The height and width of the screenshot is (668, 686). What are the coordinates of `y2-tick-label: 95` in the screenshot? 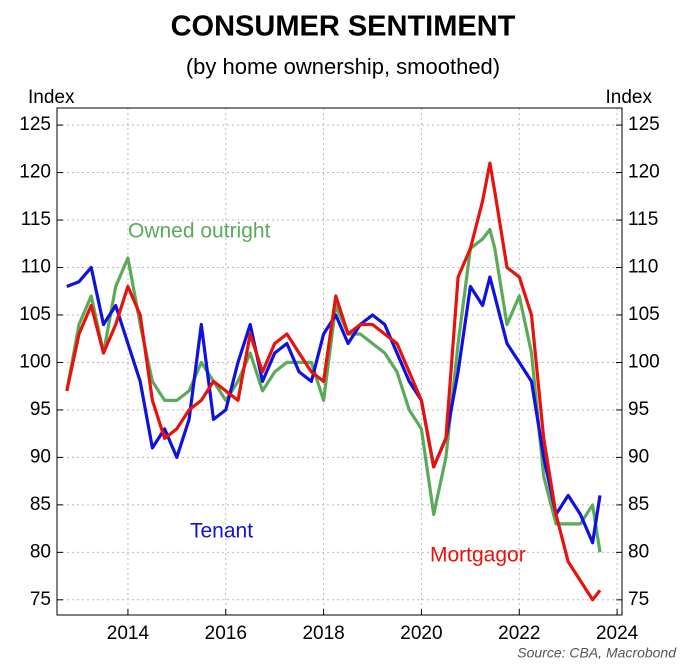 It's located at (638, 409).